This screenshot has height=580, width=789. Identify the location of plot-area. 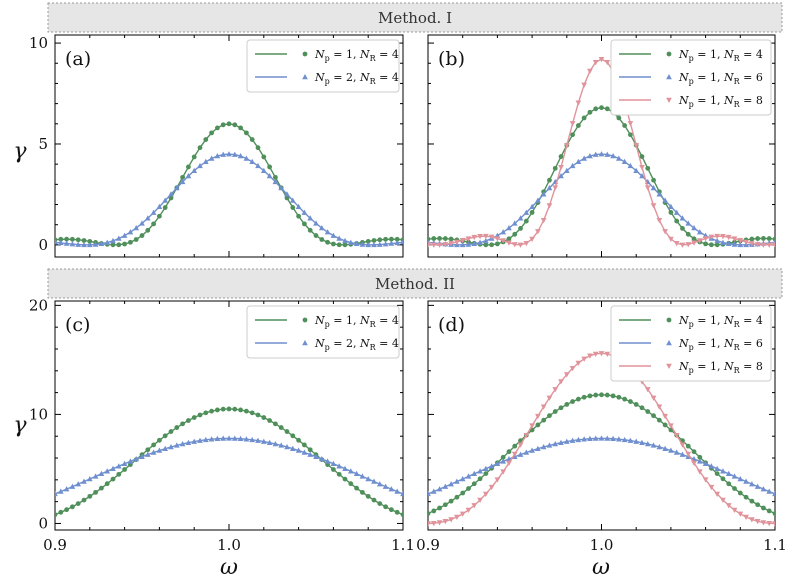
(601, 152).